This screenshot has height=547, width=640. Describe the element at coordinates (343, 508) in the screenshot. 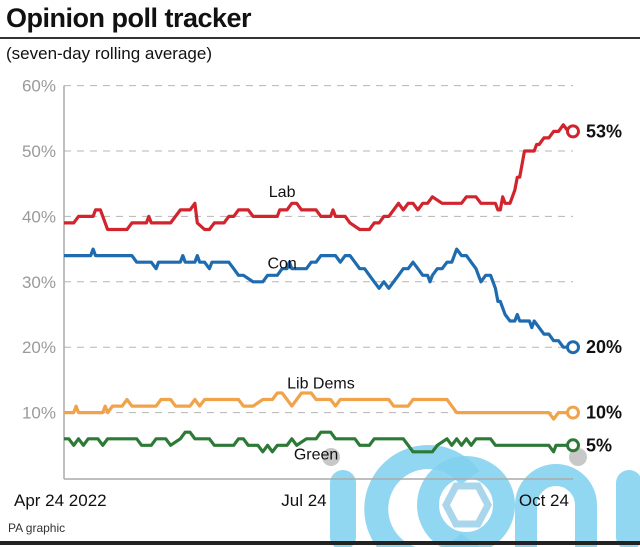

I see `watermark-i` at that location.